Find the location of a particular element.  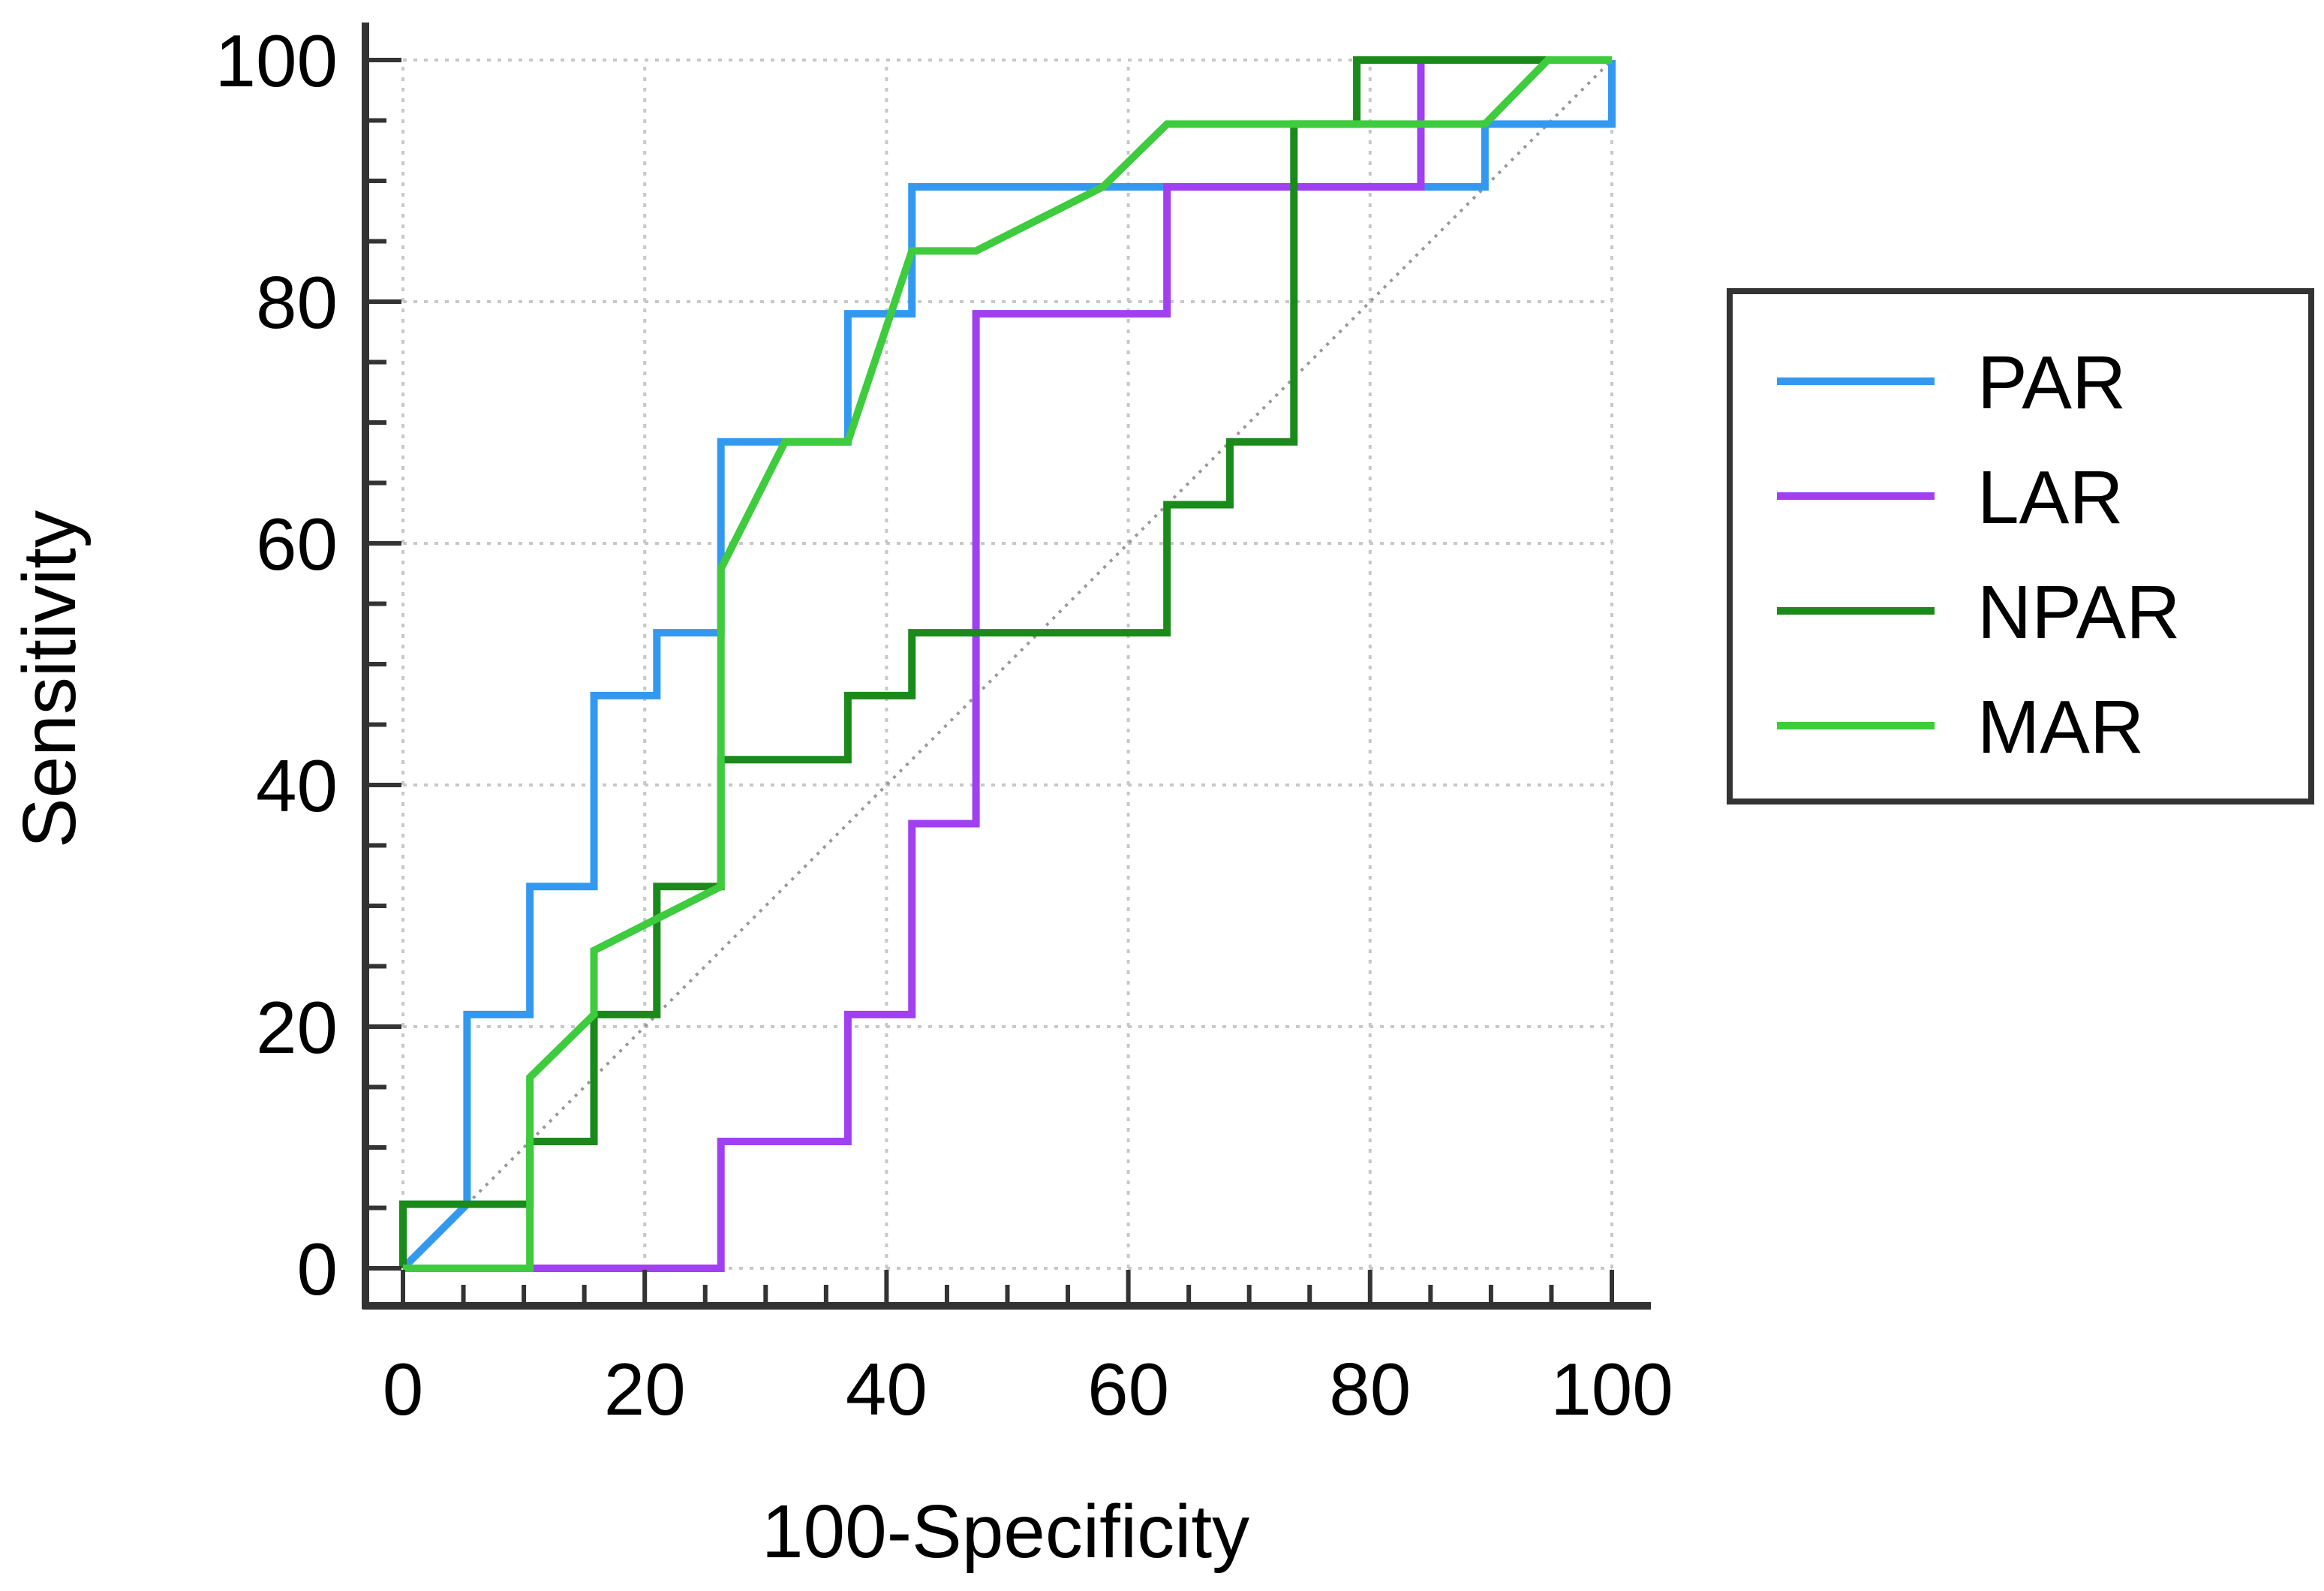

y-tick-label: 60 is located at coordinates (297, 544).